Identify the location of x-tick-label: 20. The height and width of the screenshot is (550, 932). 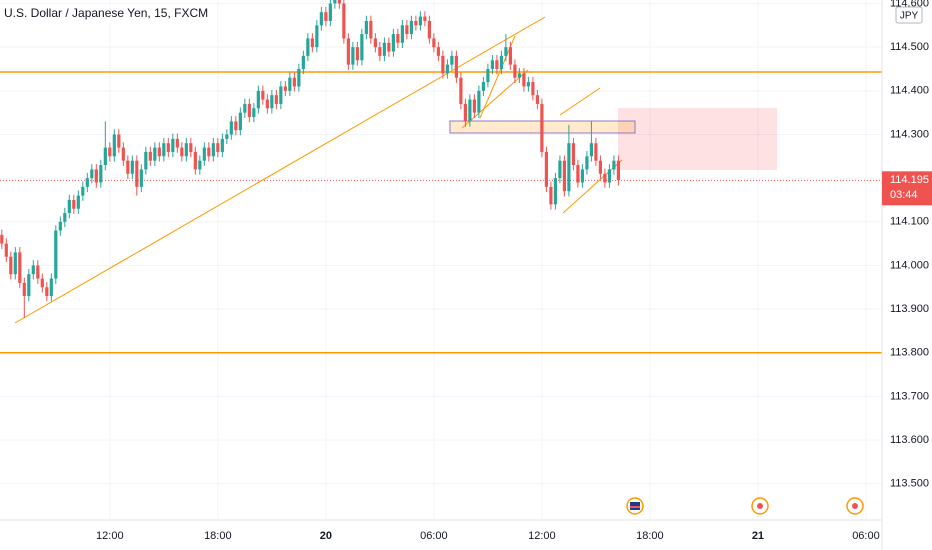
(326, 536).